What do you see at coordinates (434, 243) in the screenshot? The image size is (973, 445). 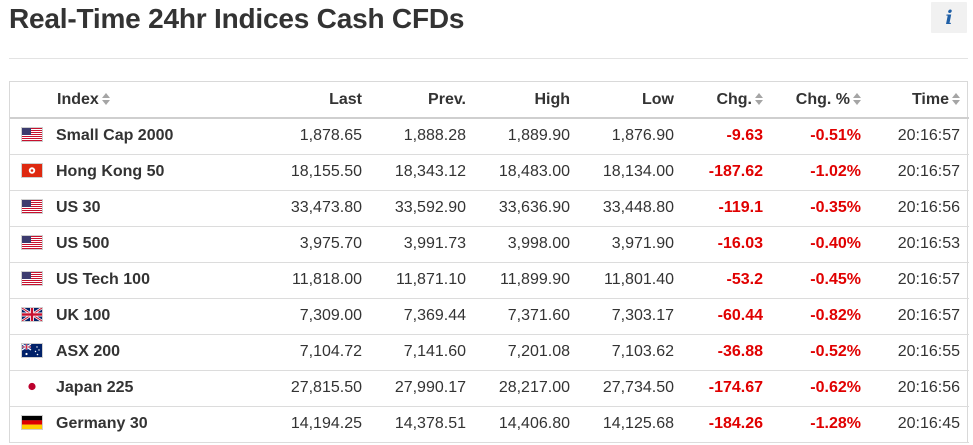 I see `prev-cell: 3,991.73` at bounding box center [434, 243].